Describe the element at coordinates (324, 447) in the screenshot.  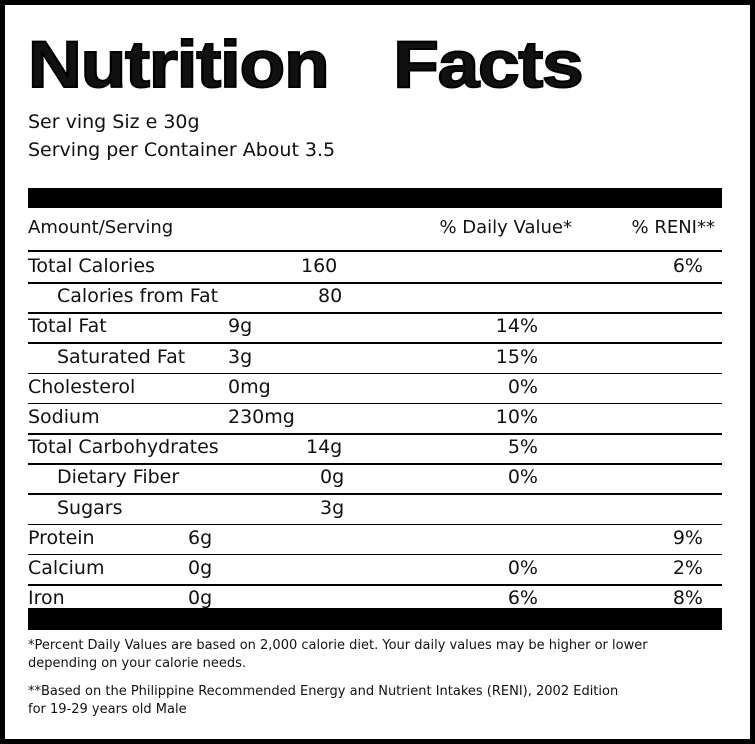
I see `nutrient-amount: 14g` at that location.